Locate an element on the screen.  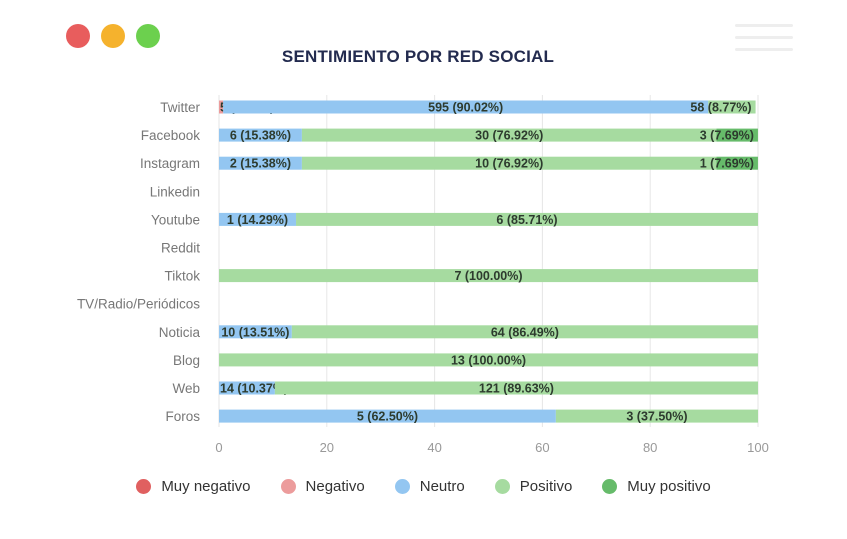
category-label: Twitter is located at coordinates (180, 107).